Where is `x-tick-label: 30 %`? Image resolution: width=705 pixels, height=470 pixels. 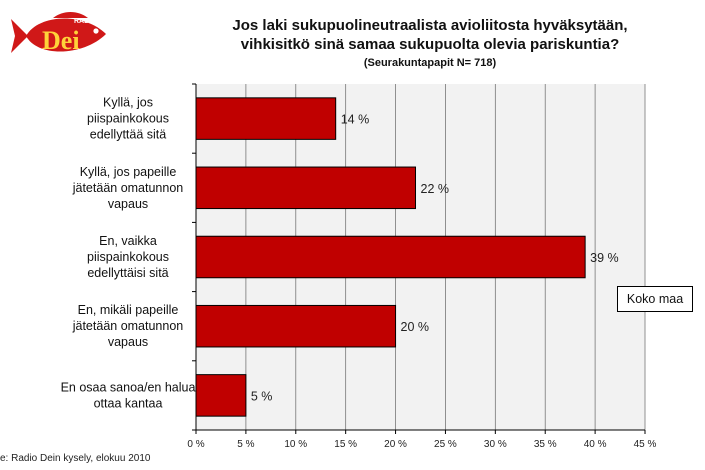 x-tick-label: 30 % is located at coordinates (495, 444).